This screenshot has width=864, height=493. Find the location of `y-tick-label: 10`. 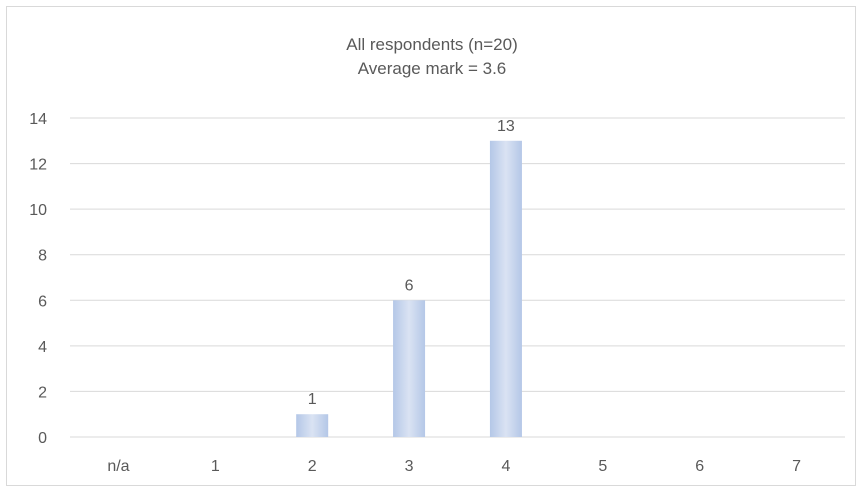

y-tick-label: 10 is located at coordinates (38, 210).